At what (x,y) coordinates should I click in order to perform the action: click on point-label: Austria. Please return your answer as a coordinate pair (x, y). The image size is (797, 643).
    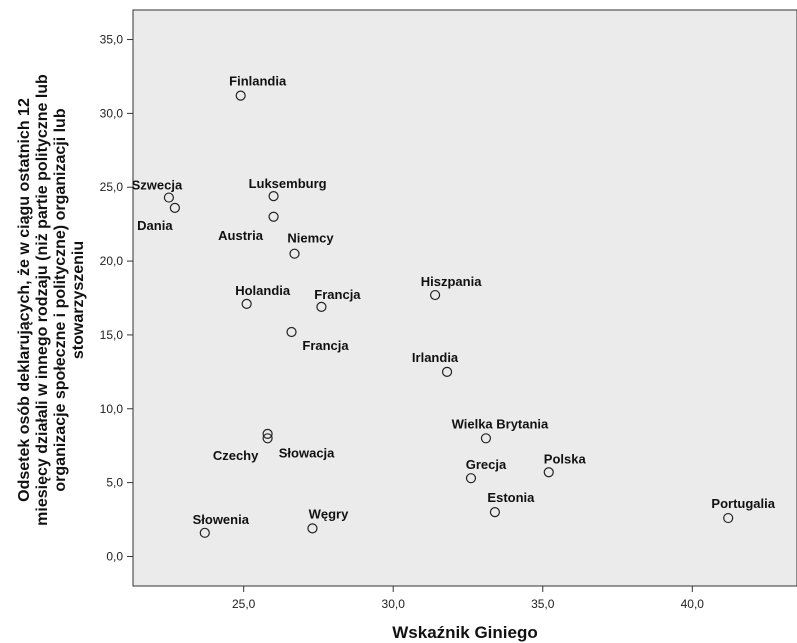
    Looking at the image, I should click on (241, 235).